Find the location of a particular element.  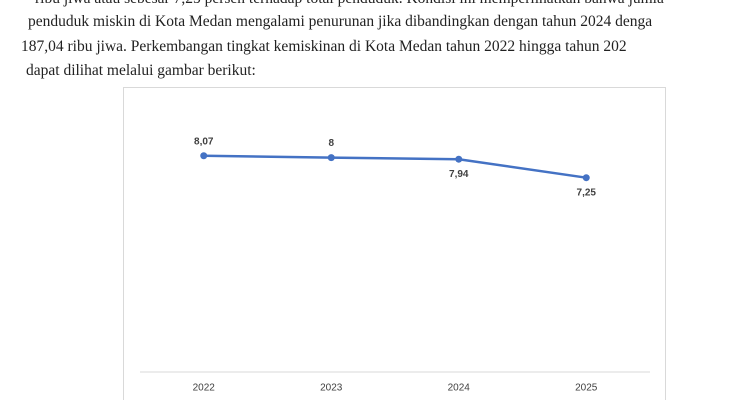

value-label: 8,07 is located at coordinates (204, 141).